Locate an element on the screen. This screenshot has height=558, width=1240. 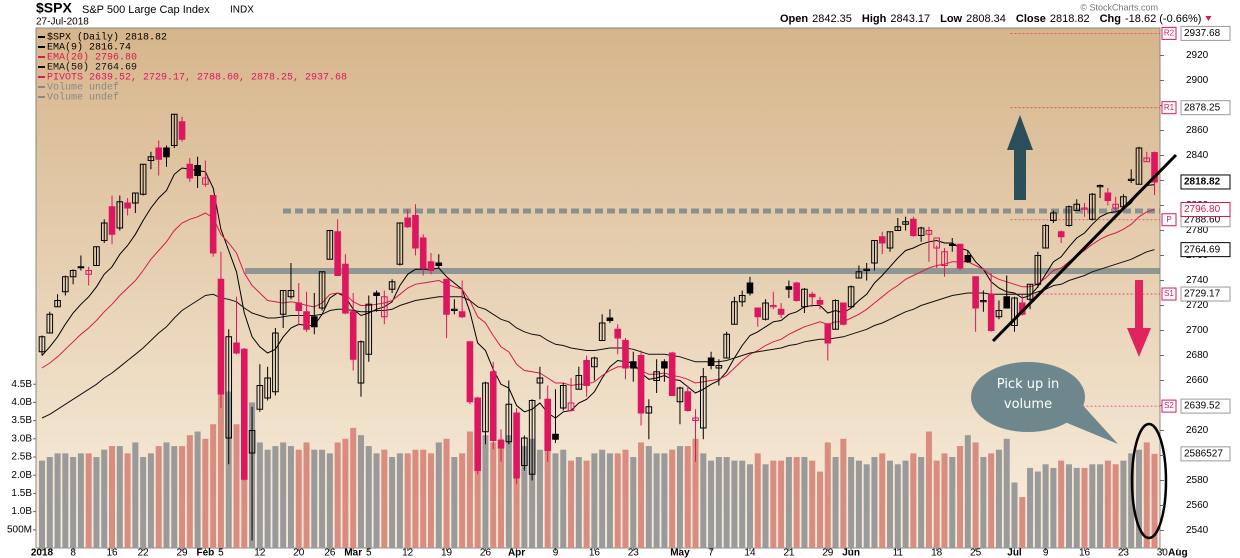
y-tick-label: 2780 is located at coordinates (1197, 230).